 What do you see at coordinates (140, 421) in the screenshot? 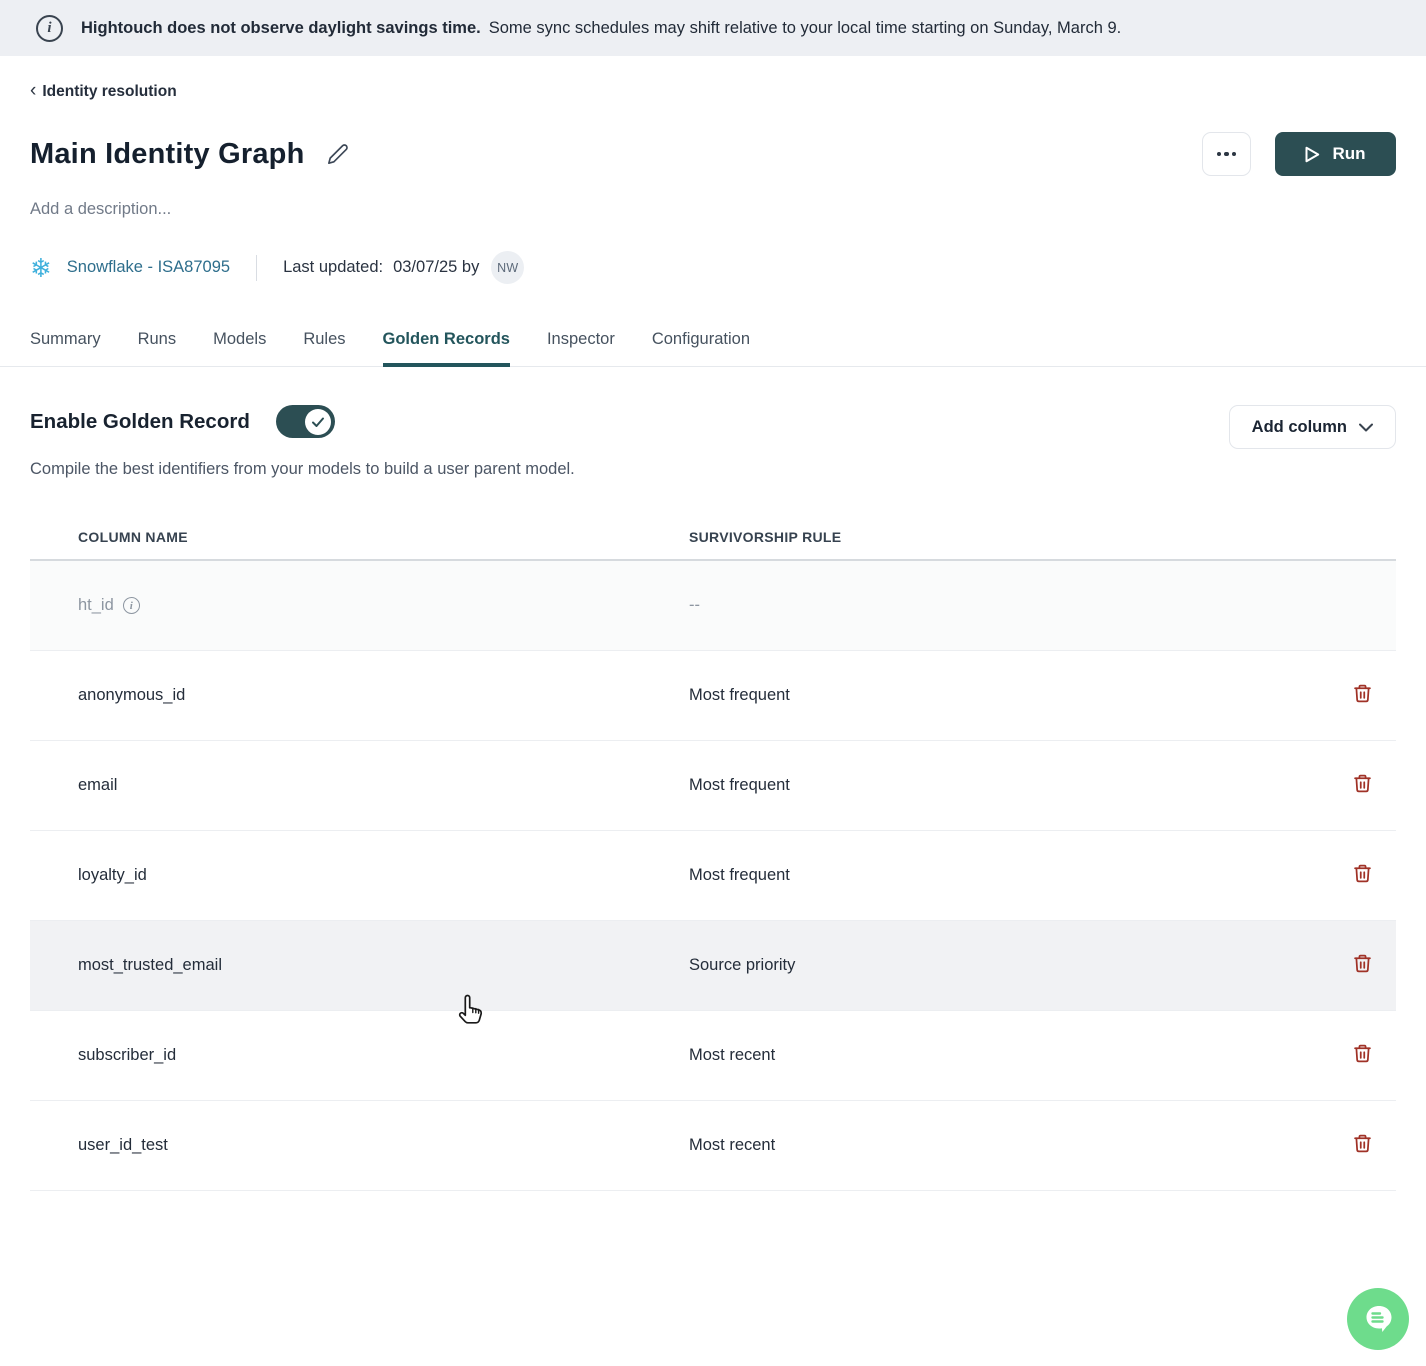
I see `enable-golden-record-title: Enable Golden Record` at bounding box center [140, 421].